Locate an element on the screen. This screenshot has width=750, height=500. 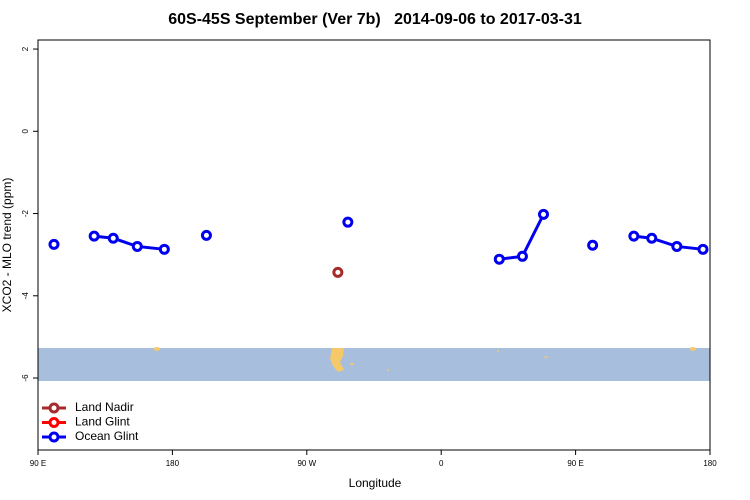
x-tick-label: 0 is located at coordinates (441, 463).